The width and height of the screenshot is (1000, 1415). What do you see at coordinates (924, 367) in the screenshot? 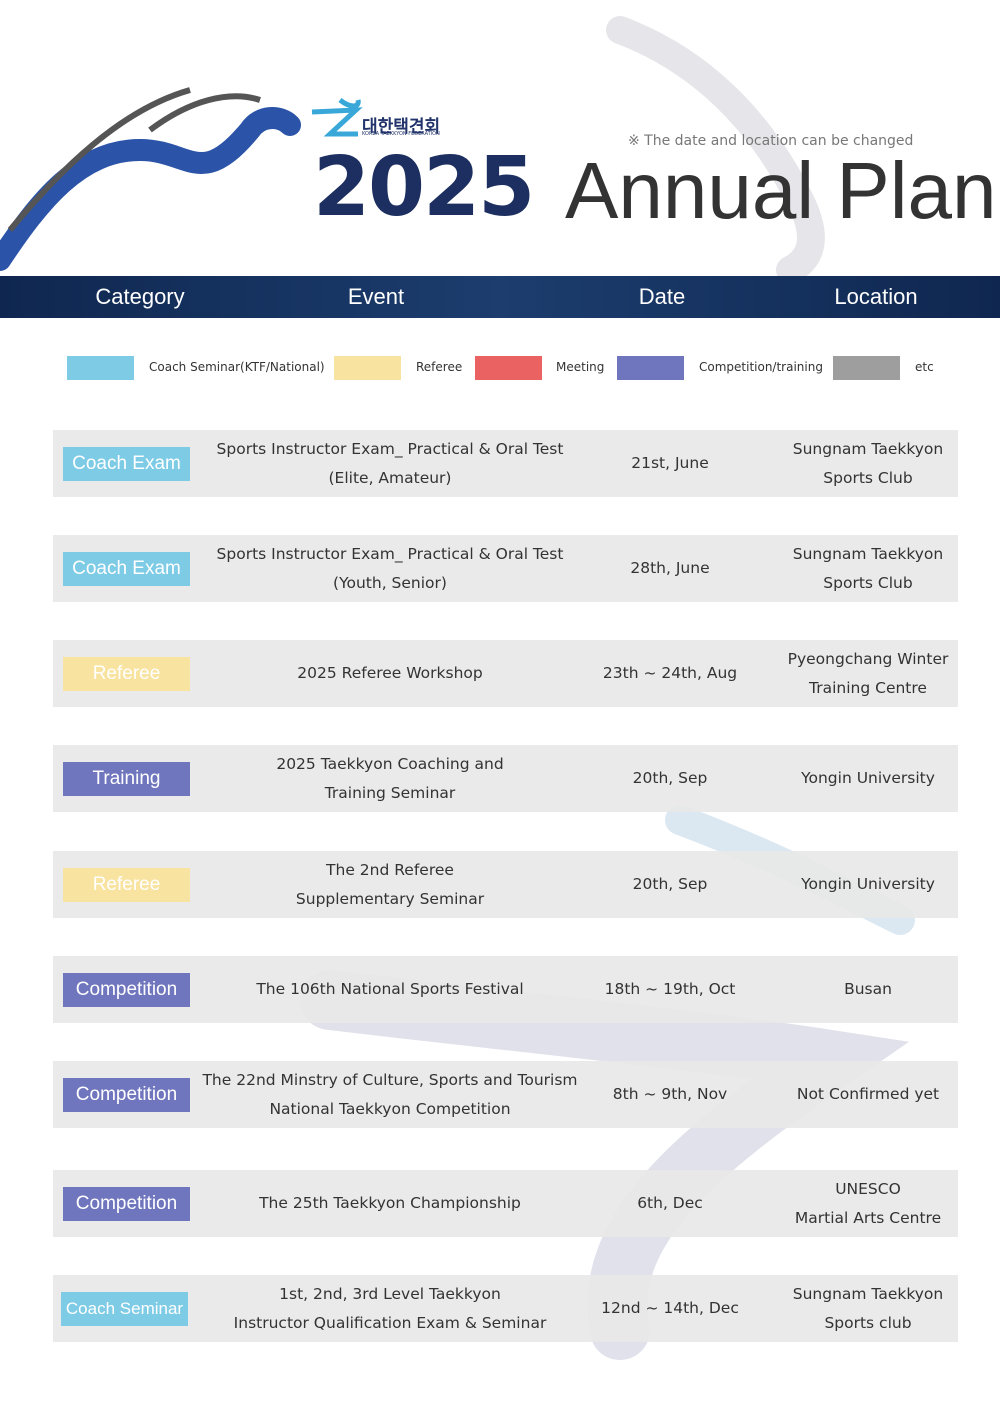
I see `legend-label: etc` at bounding box center [924, 367].